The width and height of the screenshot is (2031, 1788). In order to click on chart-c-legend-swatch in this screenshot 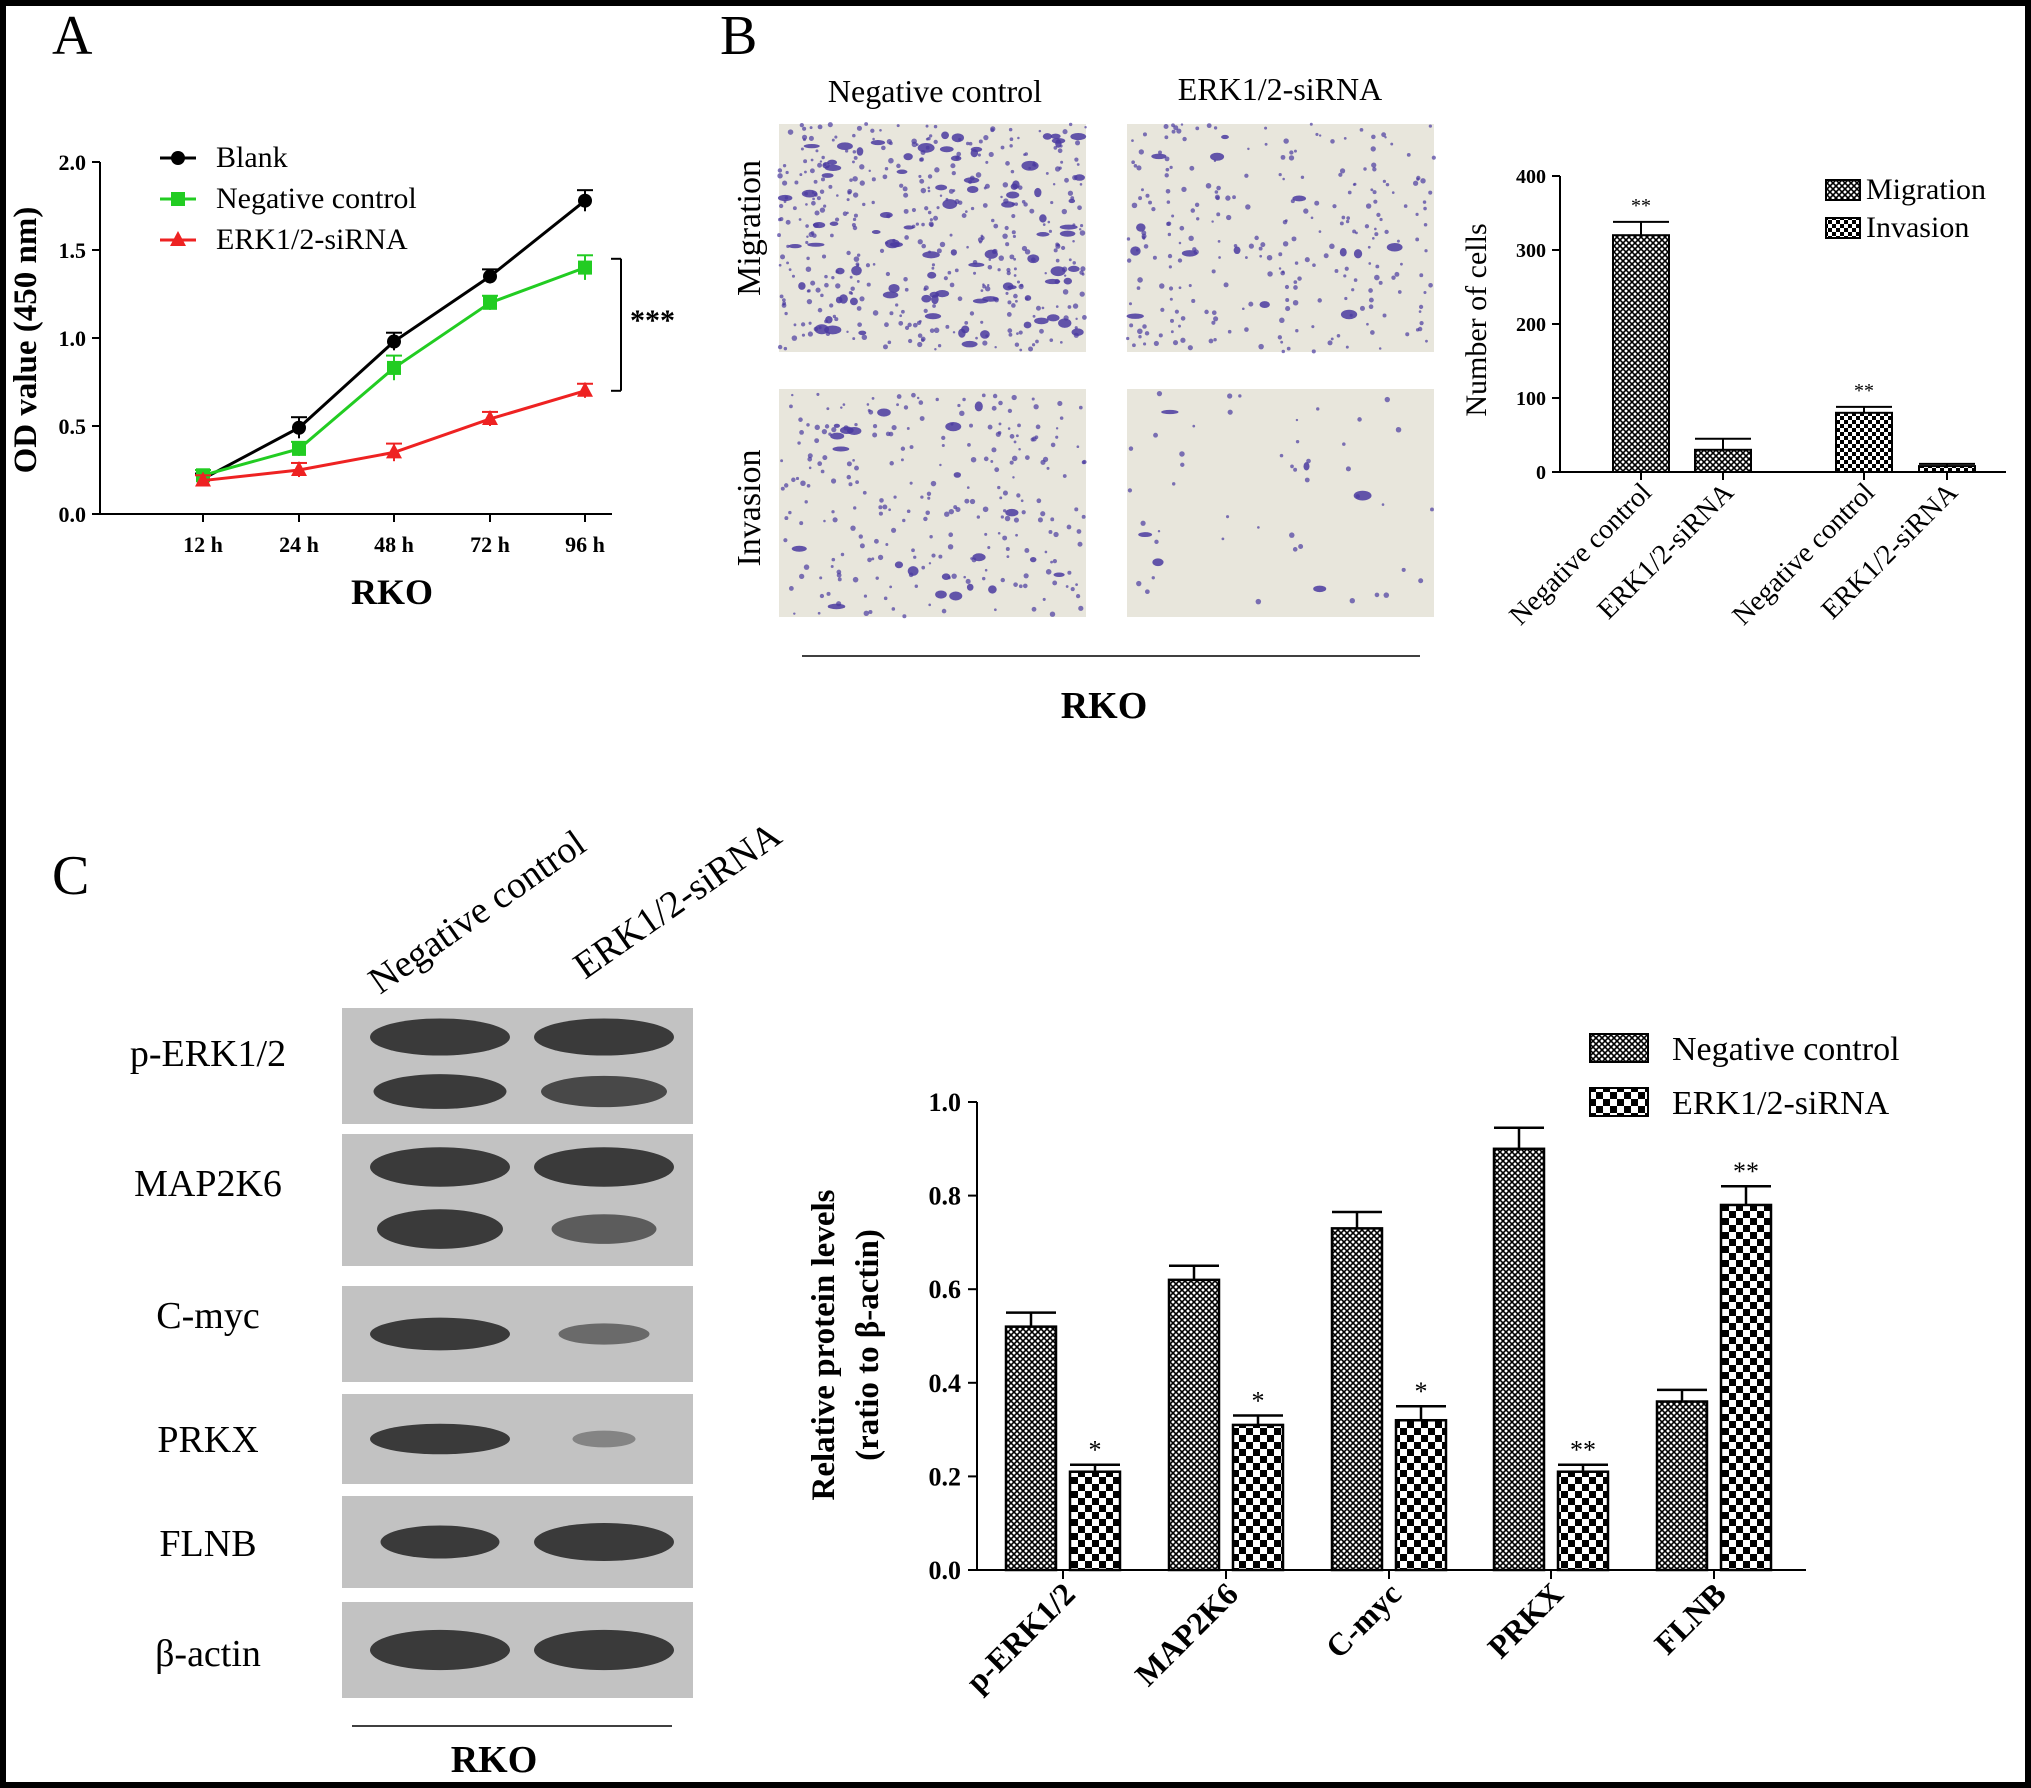, I will do `click(1619, 1048)`.